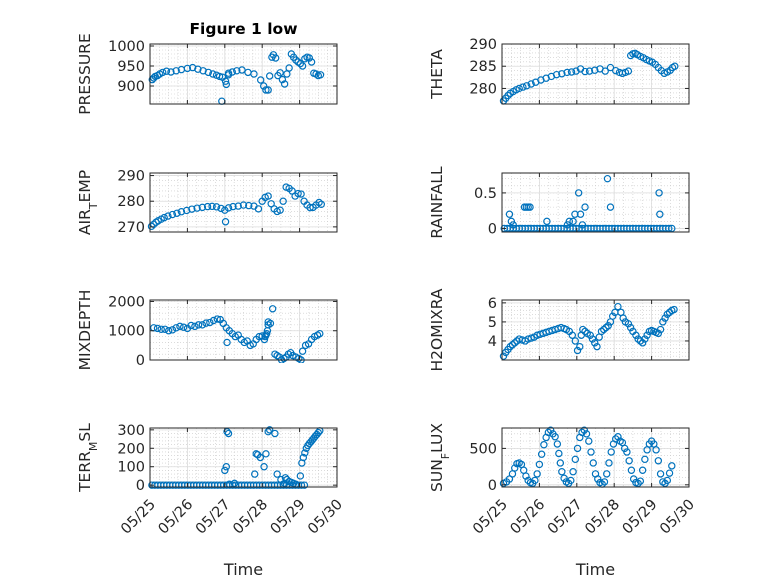 Image resolution: width=778 pixels, height=583 pixels. What do you see at coordinates (602, 517) in the screenshot?
I see `x-tick-label: 05/28` at bounding box center [602, 517].